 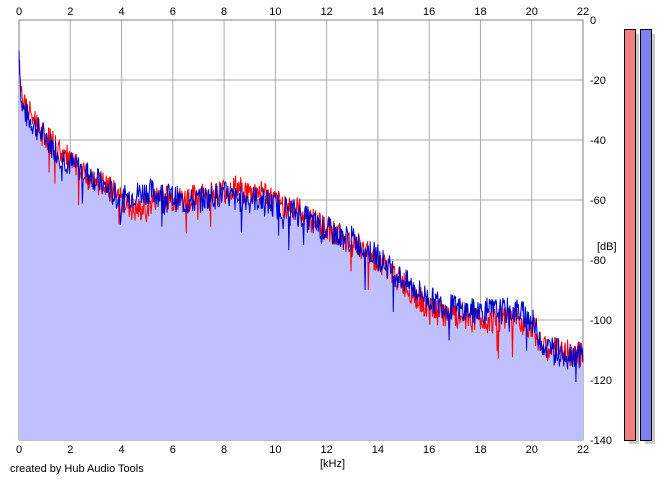 What do you see at coordinates (121, 450) in the screenshot?
I see `x-tick-label-bottom: 4` at bounding box center [121, 450].